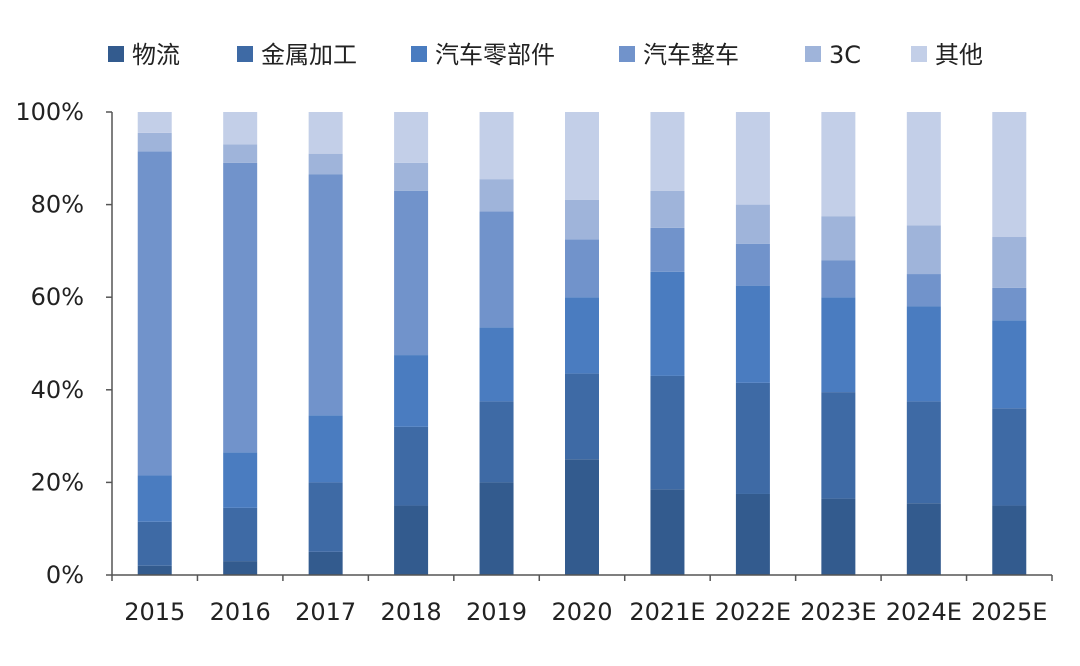 Image resolution: width=1080 pixels, height=666 pixels. I want to click on y-tick-label: 0%, so click(65, 575).